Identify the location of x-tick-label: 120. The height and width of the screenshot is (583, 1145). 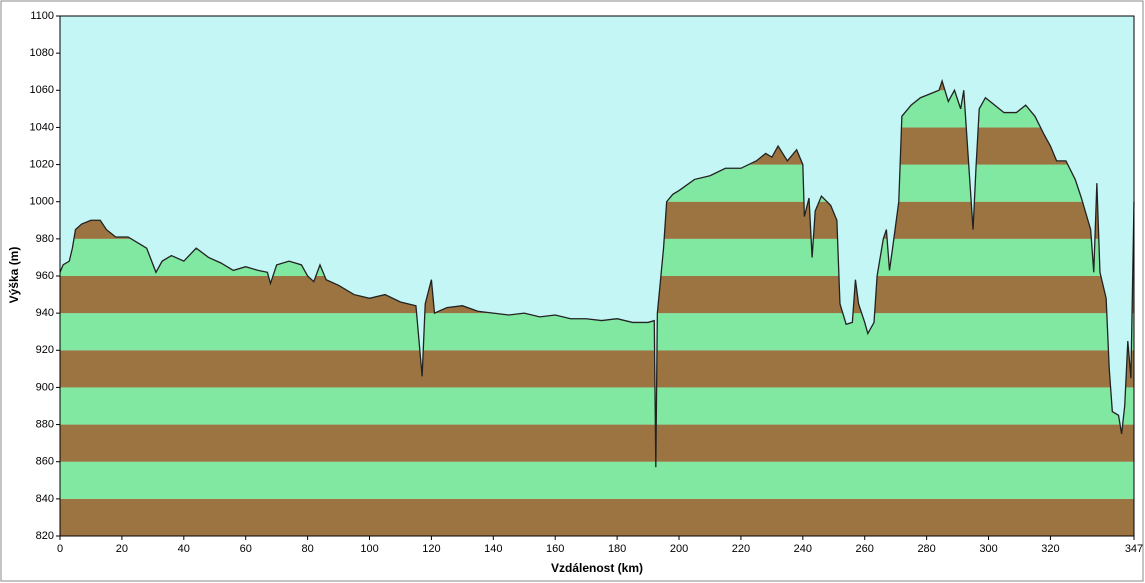
(431, 549).